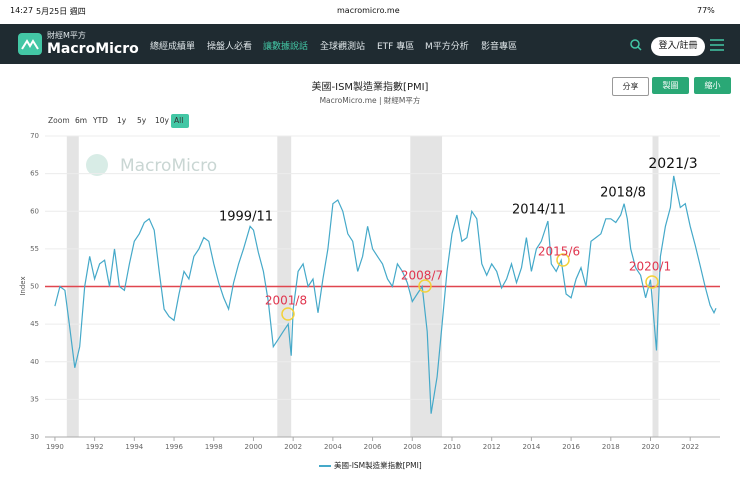 The width and height of the screenshot is (740, 487). Describe the element at coordinates (34, 399) in the screenshot. I see `y-tick-label: 35` at that location.